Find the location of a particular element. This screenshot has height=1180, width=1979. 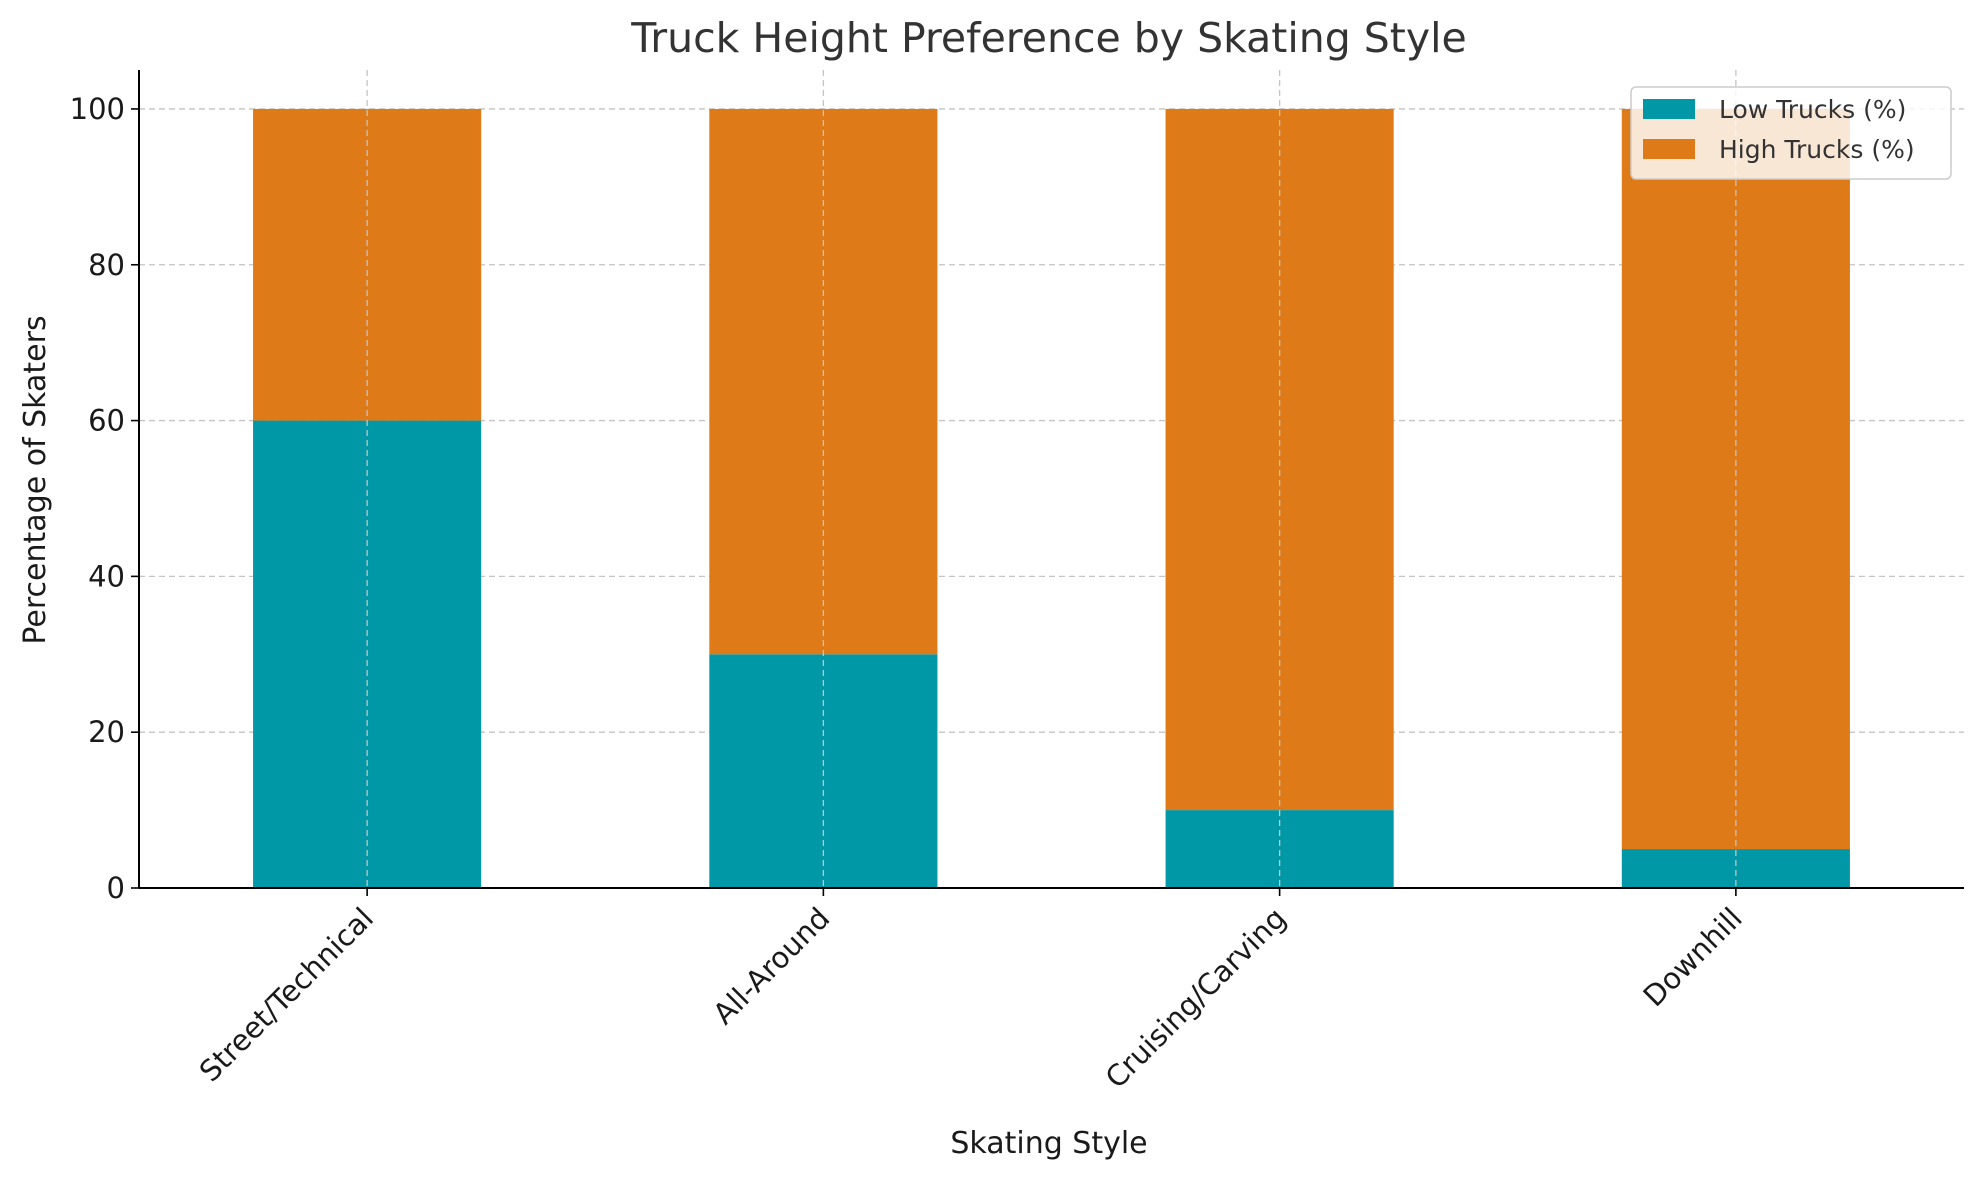

legend-box is located at coordinates (1791, 133).